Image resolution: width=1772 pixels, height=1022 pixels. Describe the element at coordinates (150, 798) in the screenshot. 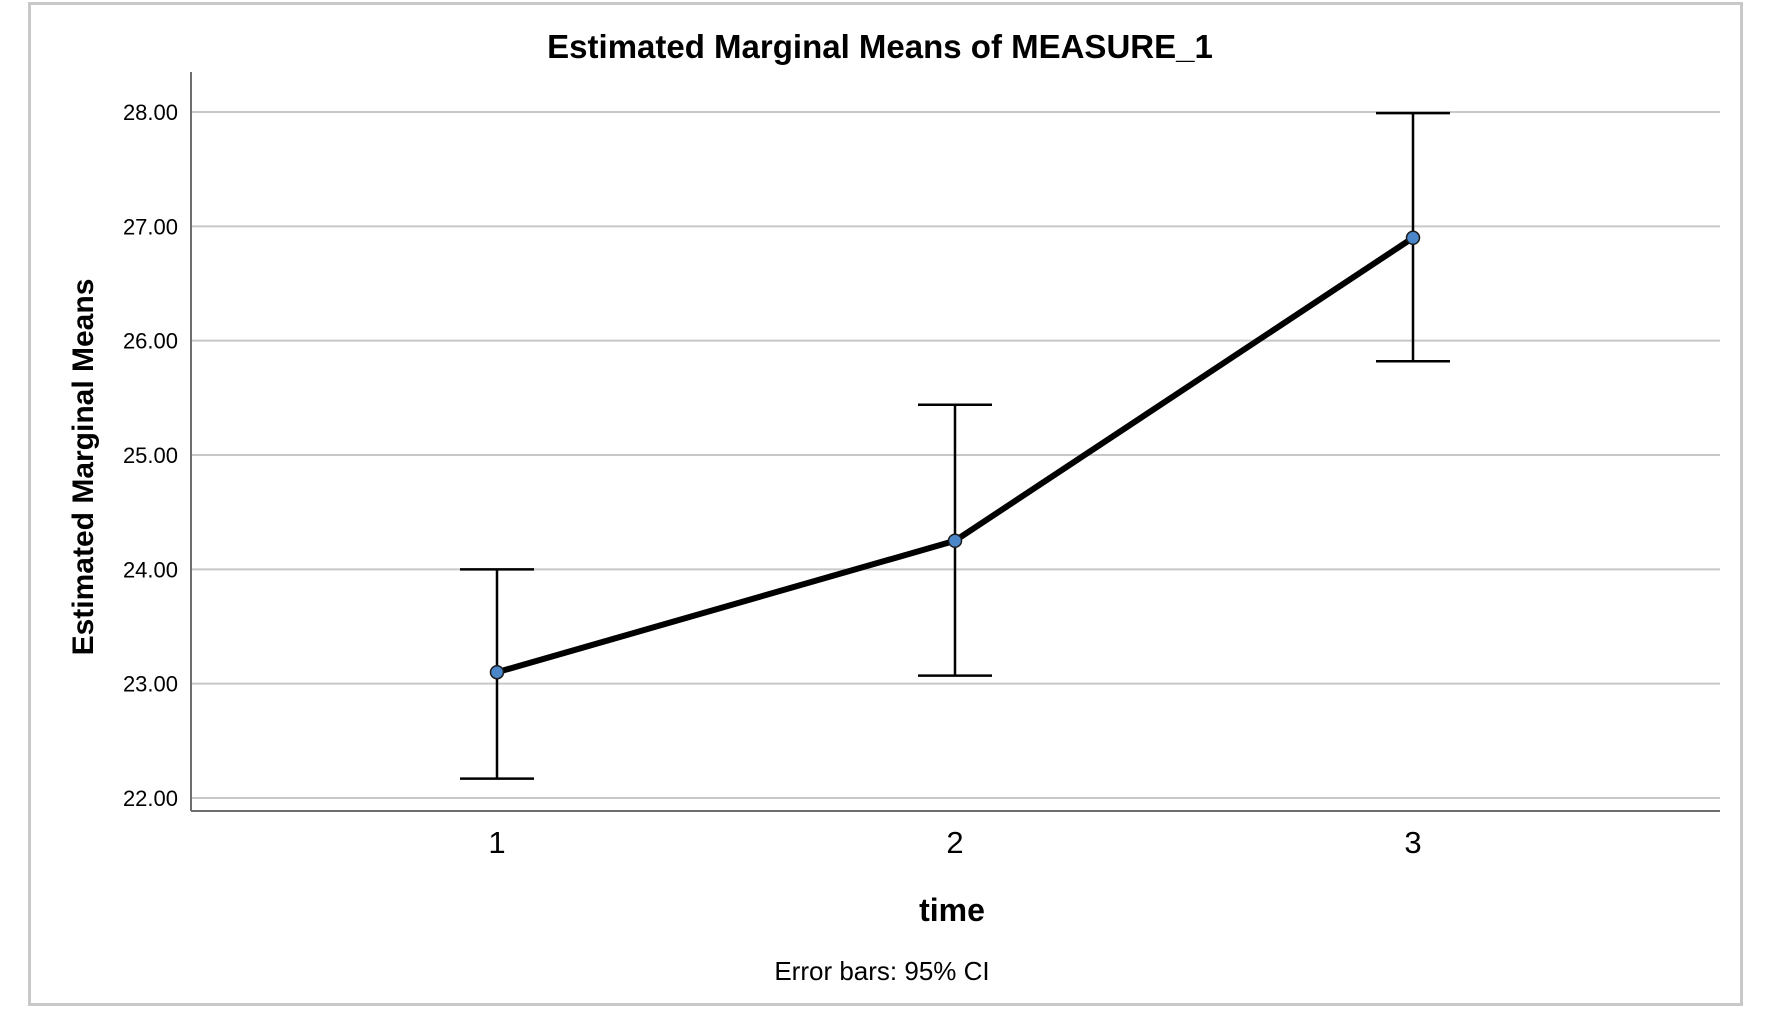

I see `y-tick-label: 22.00` at that location.